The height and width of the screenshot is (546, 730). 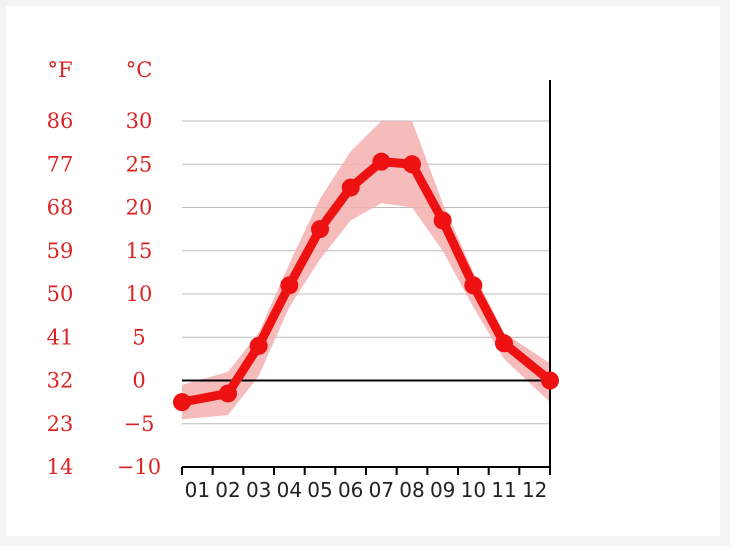 I want to click on tick-label-f: 23, so click(x=60, y=424).